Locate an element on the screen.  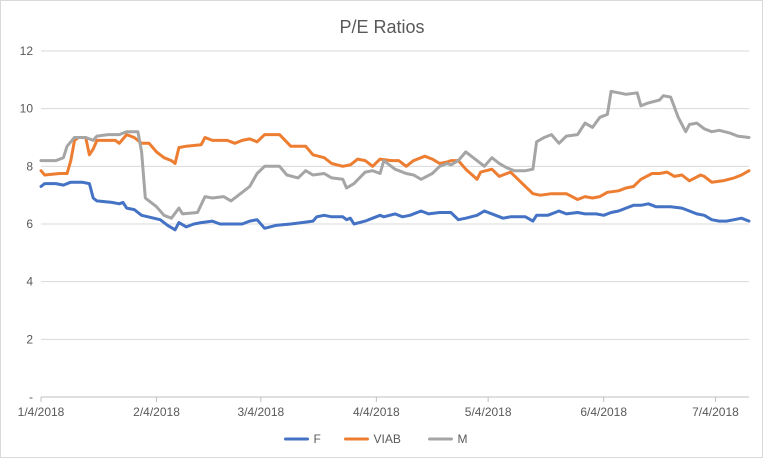
x-tick-label: 6/4/2018 is located at coordinates (603, 412).